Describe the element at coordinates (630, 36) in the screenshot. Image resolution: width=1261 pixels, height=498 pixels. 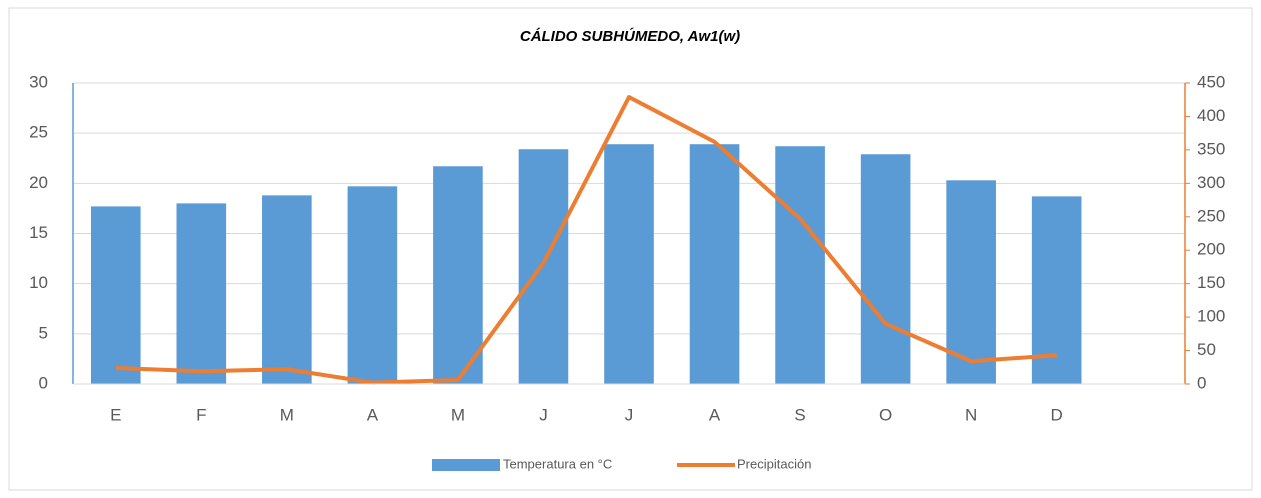
I see `chart-title: CÁLIDO SUBHÚMEDO, Aw1(w)` at that location.